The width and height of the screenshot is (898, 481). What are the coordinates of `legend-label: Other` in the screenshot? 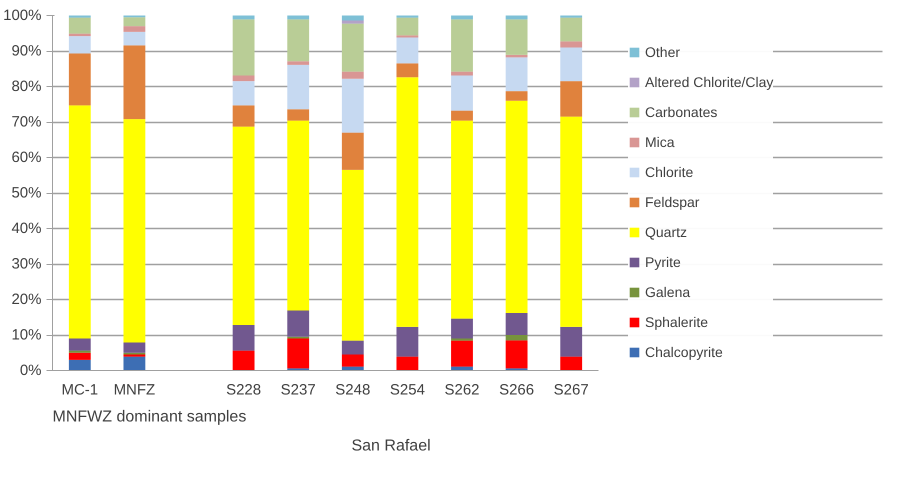 It's located at (662, 52).